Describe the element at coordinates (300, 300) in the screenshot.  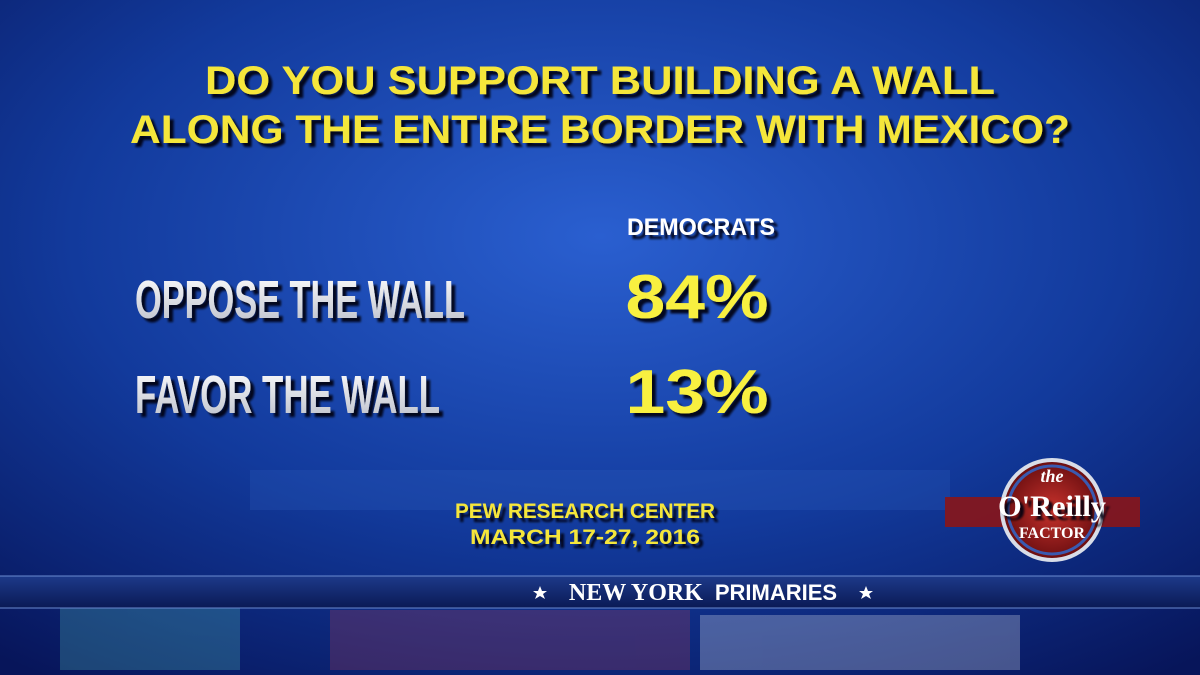
I see `row-label: OPPOSE THE WALL` at that location.